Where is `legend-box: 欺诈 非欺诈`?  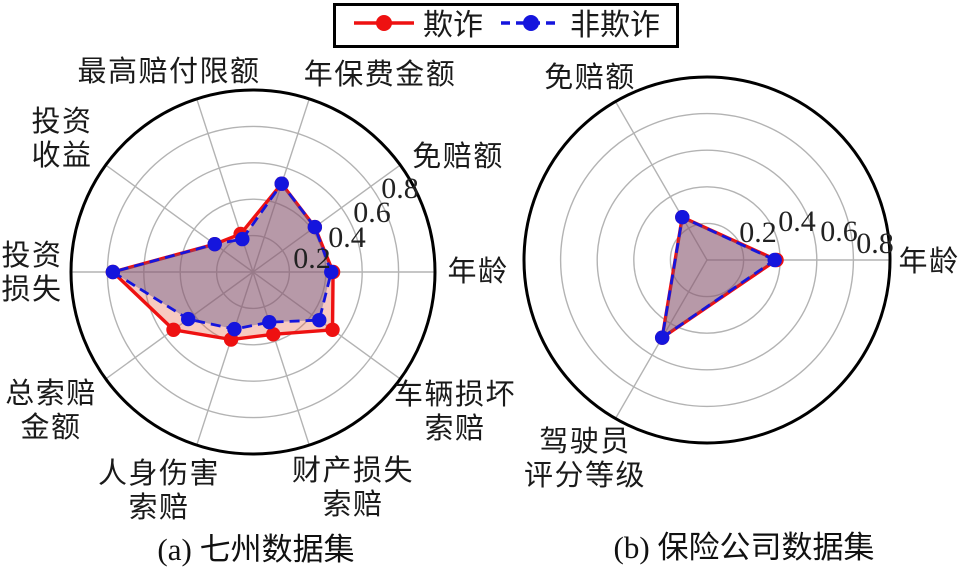
legend-box: 欺诈 非欺诈 is located at coordinates (506, 25).